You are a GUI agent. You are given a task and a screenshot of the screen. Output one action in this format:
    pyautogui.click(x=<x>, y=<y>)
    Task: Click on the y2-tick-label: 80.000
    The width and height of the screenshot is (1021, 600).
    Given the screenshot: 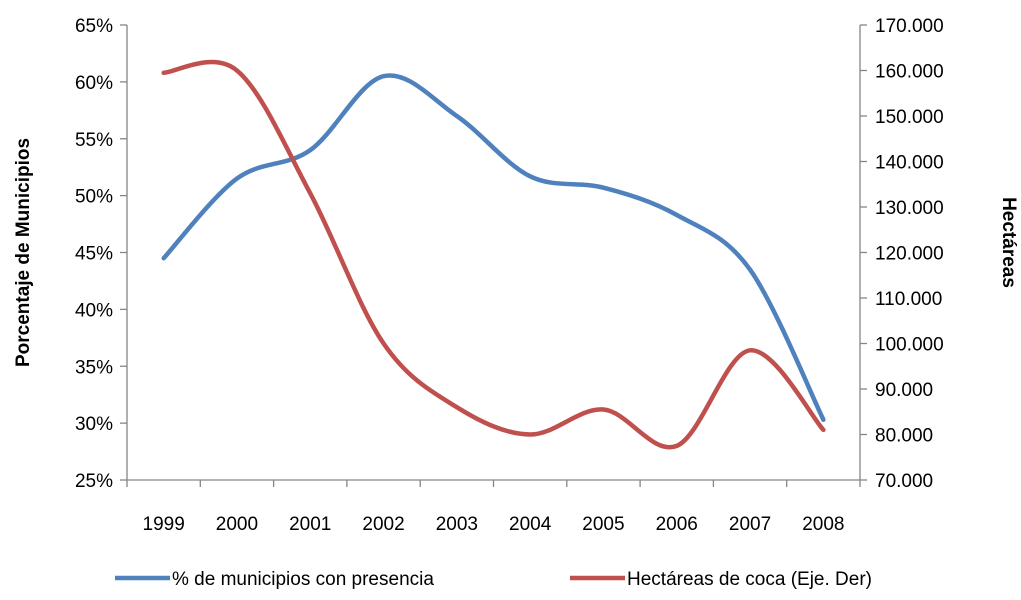 What is the action you would take?
    pyautogui.click(x=904, y=436)
    